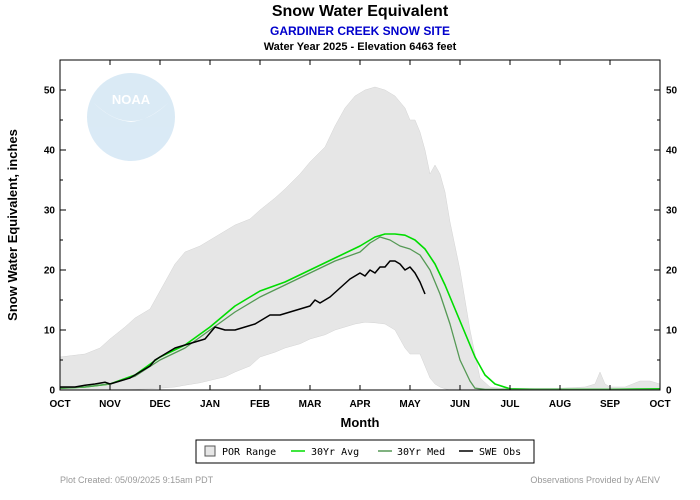 Image resolution: width=700 pixels, height=500 pixels. Describe the element at coordinates (560, 404) in the screenshot. I see `x-tick-label: AUG` at that location.